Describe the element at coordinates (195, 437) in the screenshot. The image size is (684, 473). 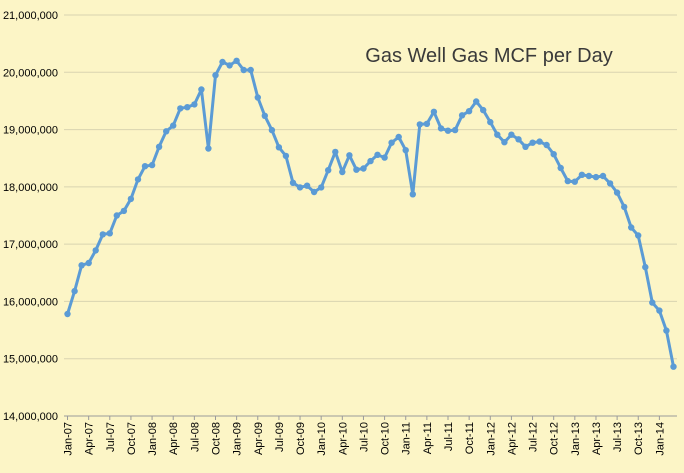
I see `x-tick-label: Jul-08` at that location.